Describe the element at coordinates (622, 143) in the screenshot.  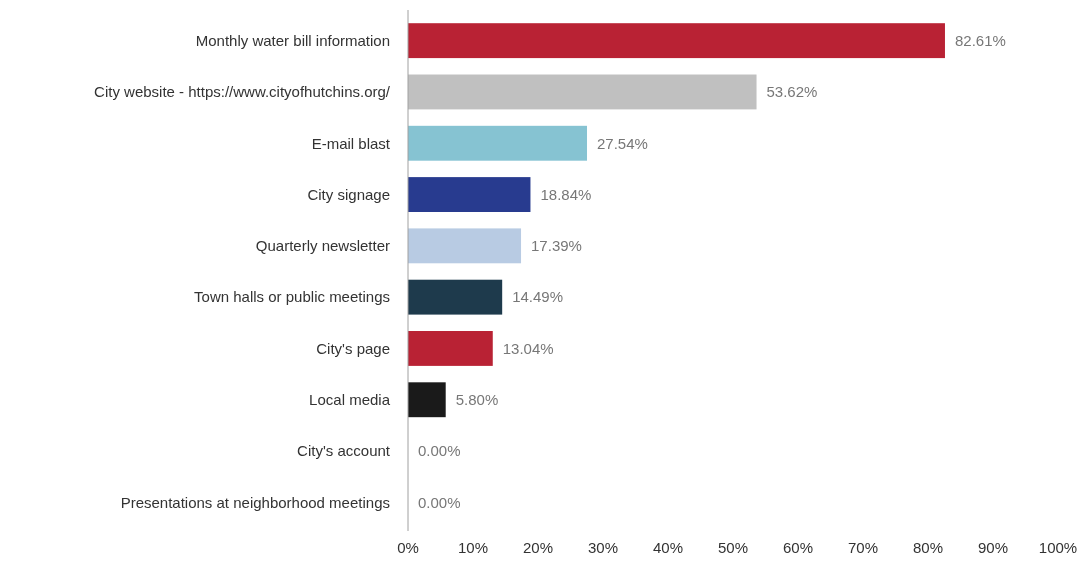
I see `data-label: 27.54%` at that location.